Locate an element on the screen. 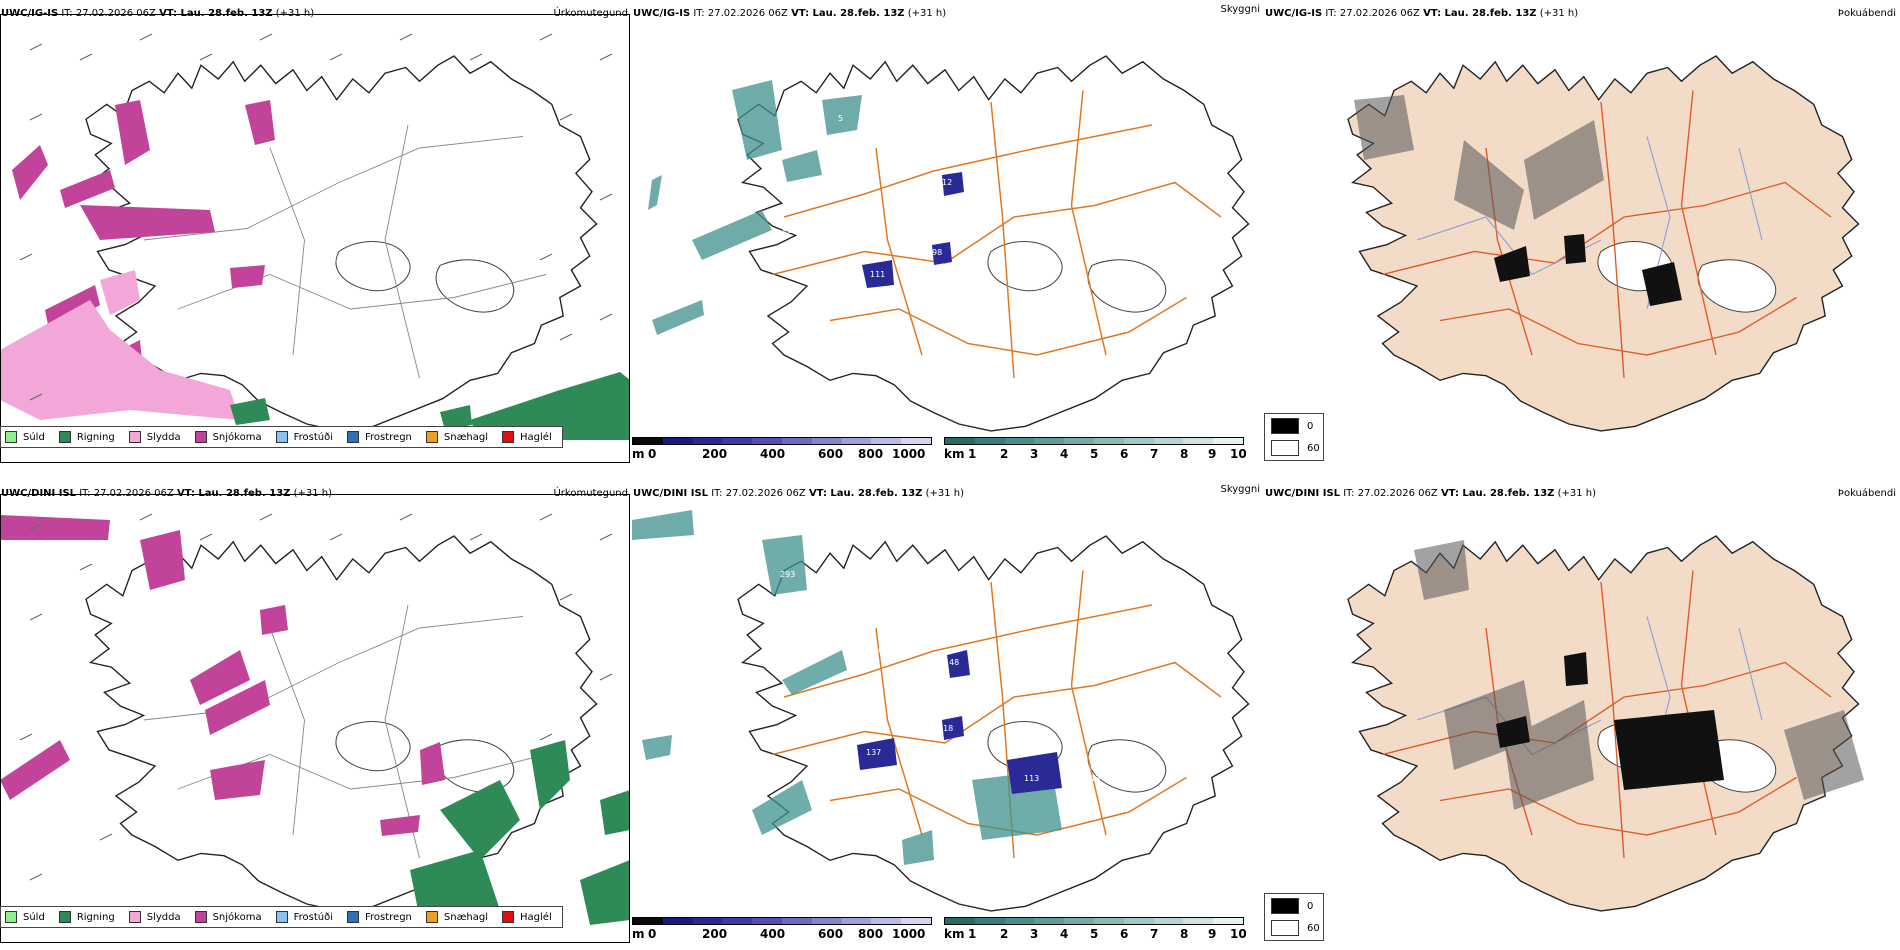 Image resolution: width=1900 pixels, height=950 pixels. sleet-area is located at coordinates (120, 360).